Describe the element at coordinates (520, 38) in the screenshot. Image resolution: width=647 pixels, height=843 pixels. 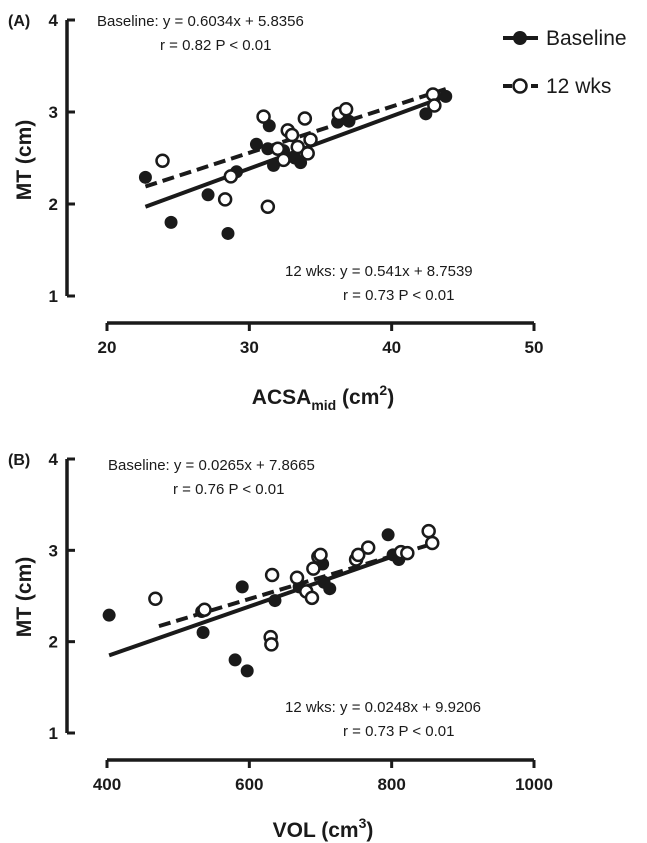
I see `legend-baseline-marker-icon` at that location.